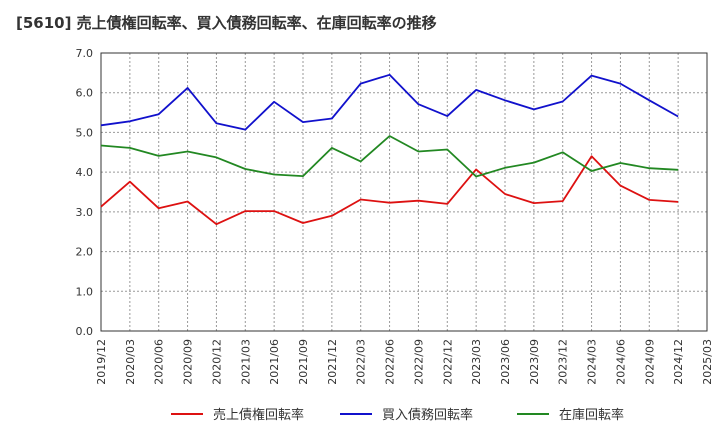  I want to click on x-tick-label: 2022/06, so click(390, 362).